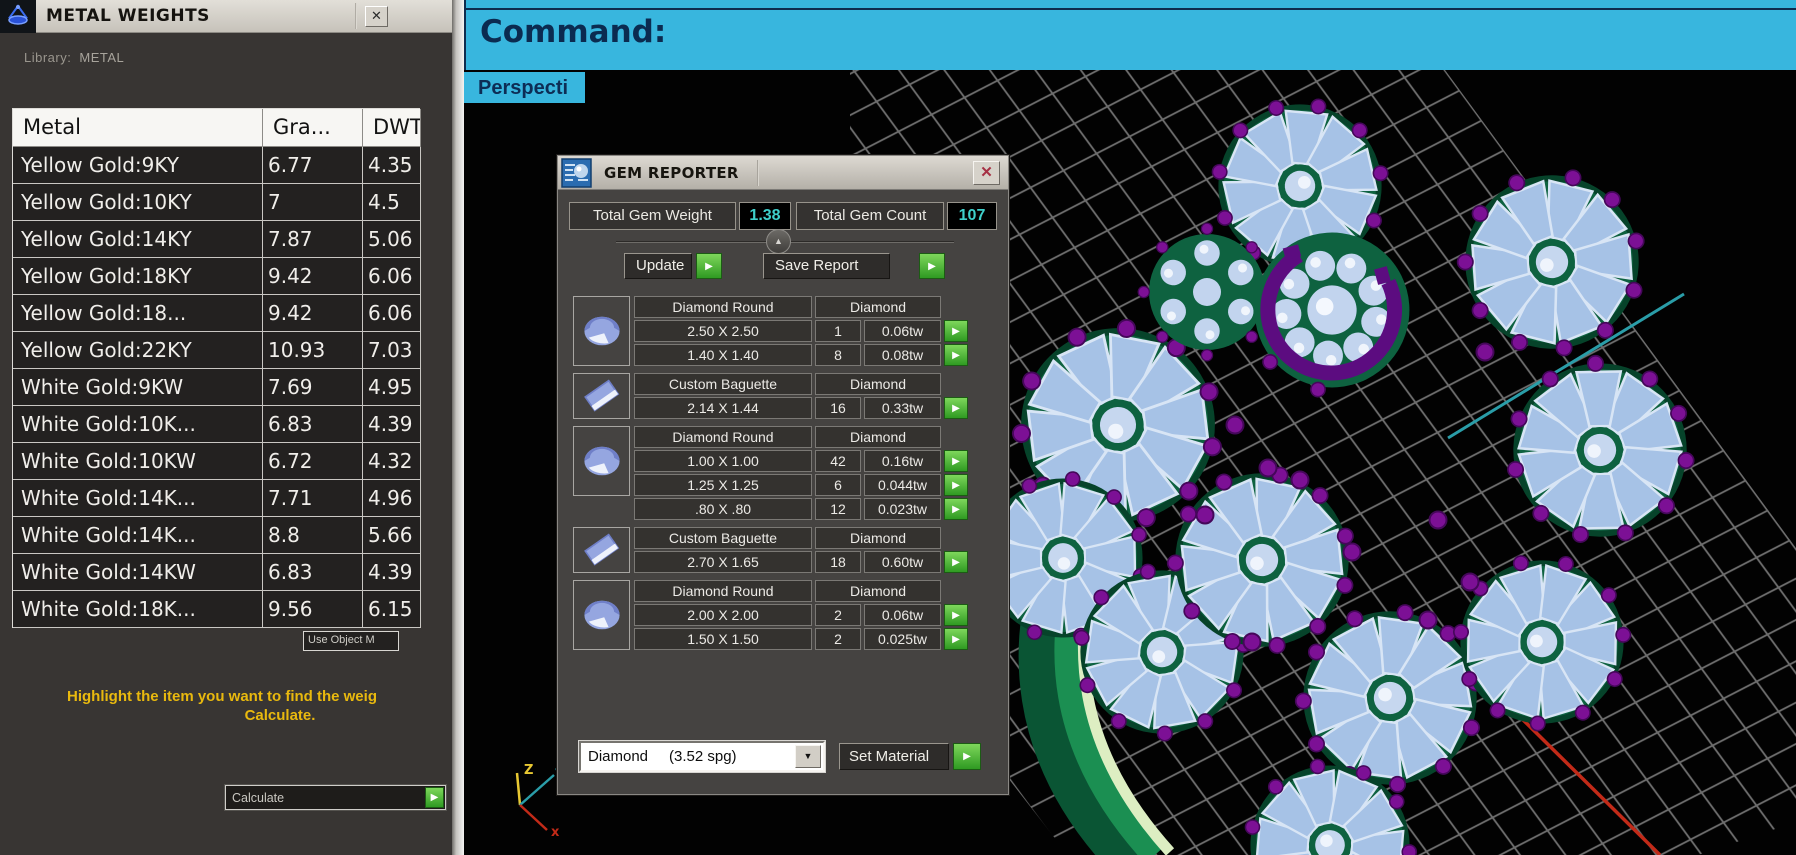 The image size is (1796, 855). I want to click on metal-weights-title: METAL WEIGHTS, so click(128, 16).